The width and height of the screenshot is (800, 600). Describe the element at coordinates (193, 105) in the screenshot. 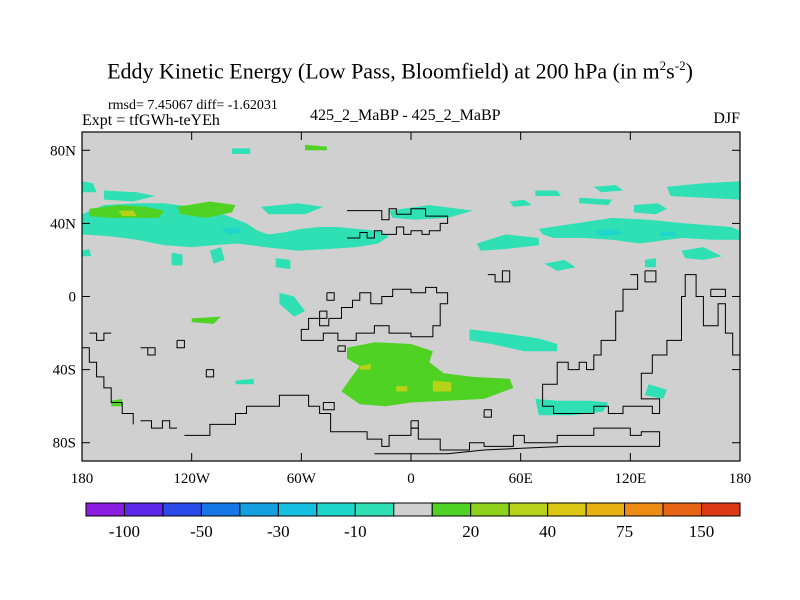

I see `rmsd-label: rmsd= 7.45067 diff= -1.62031` at that location.